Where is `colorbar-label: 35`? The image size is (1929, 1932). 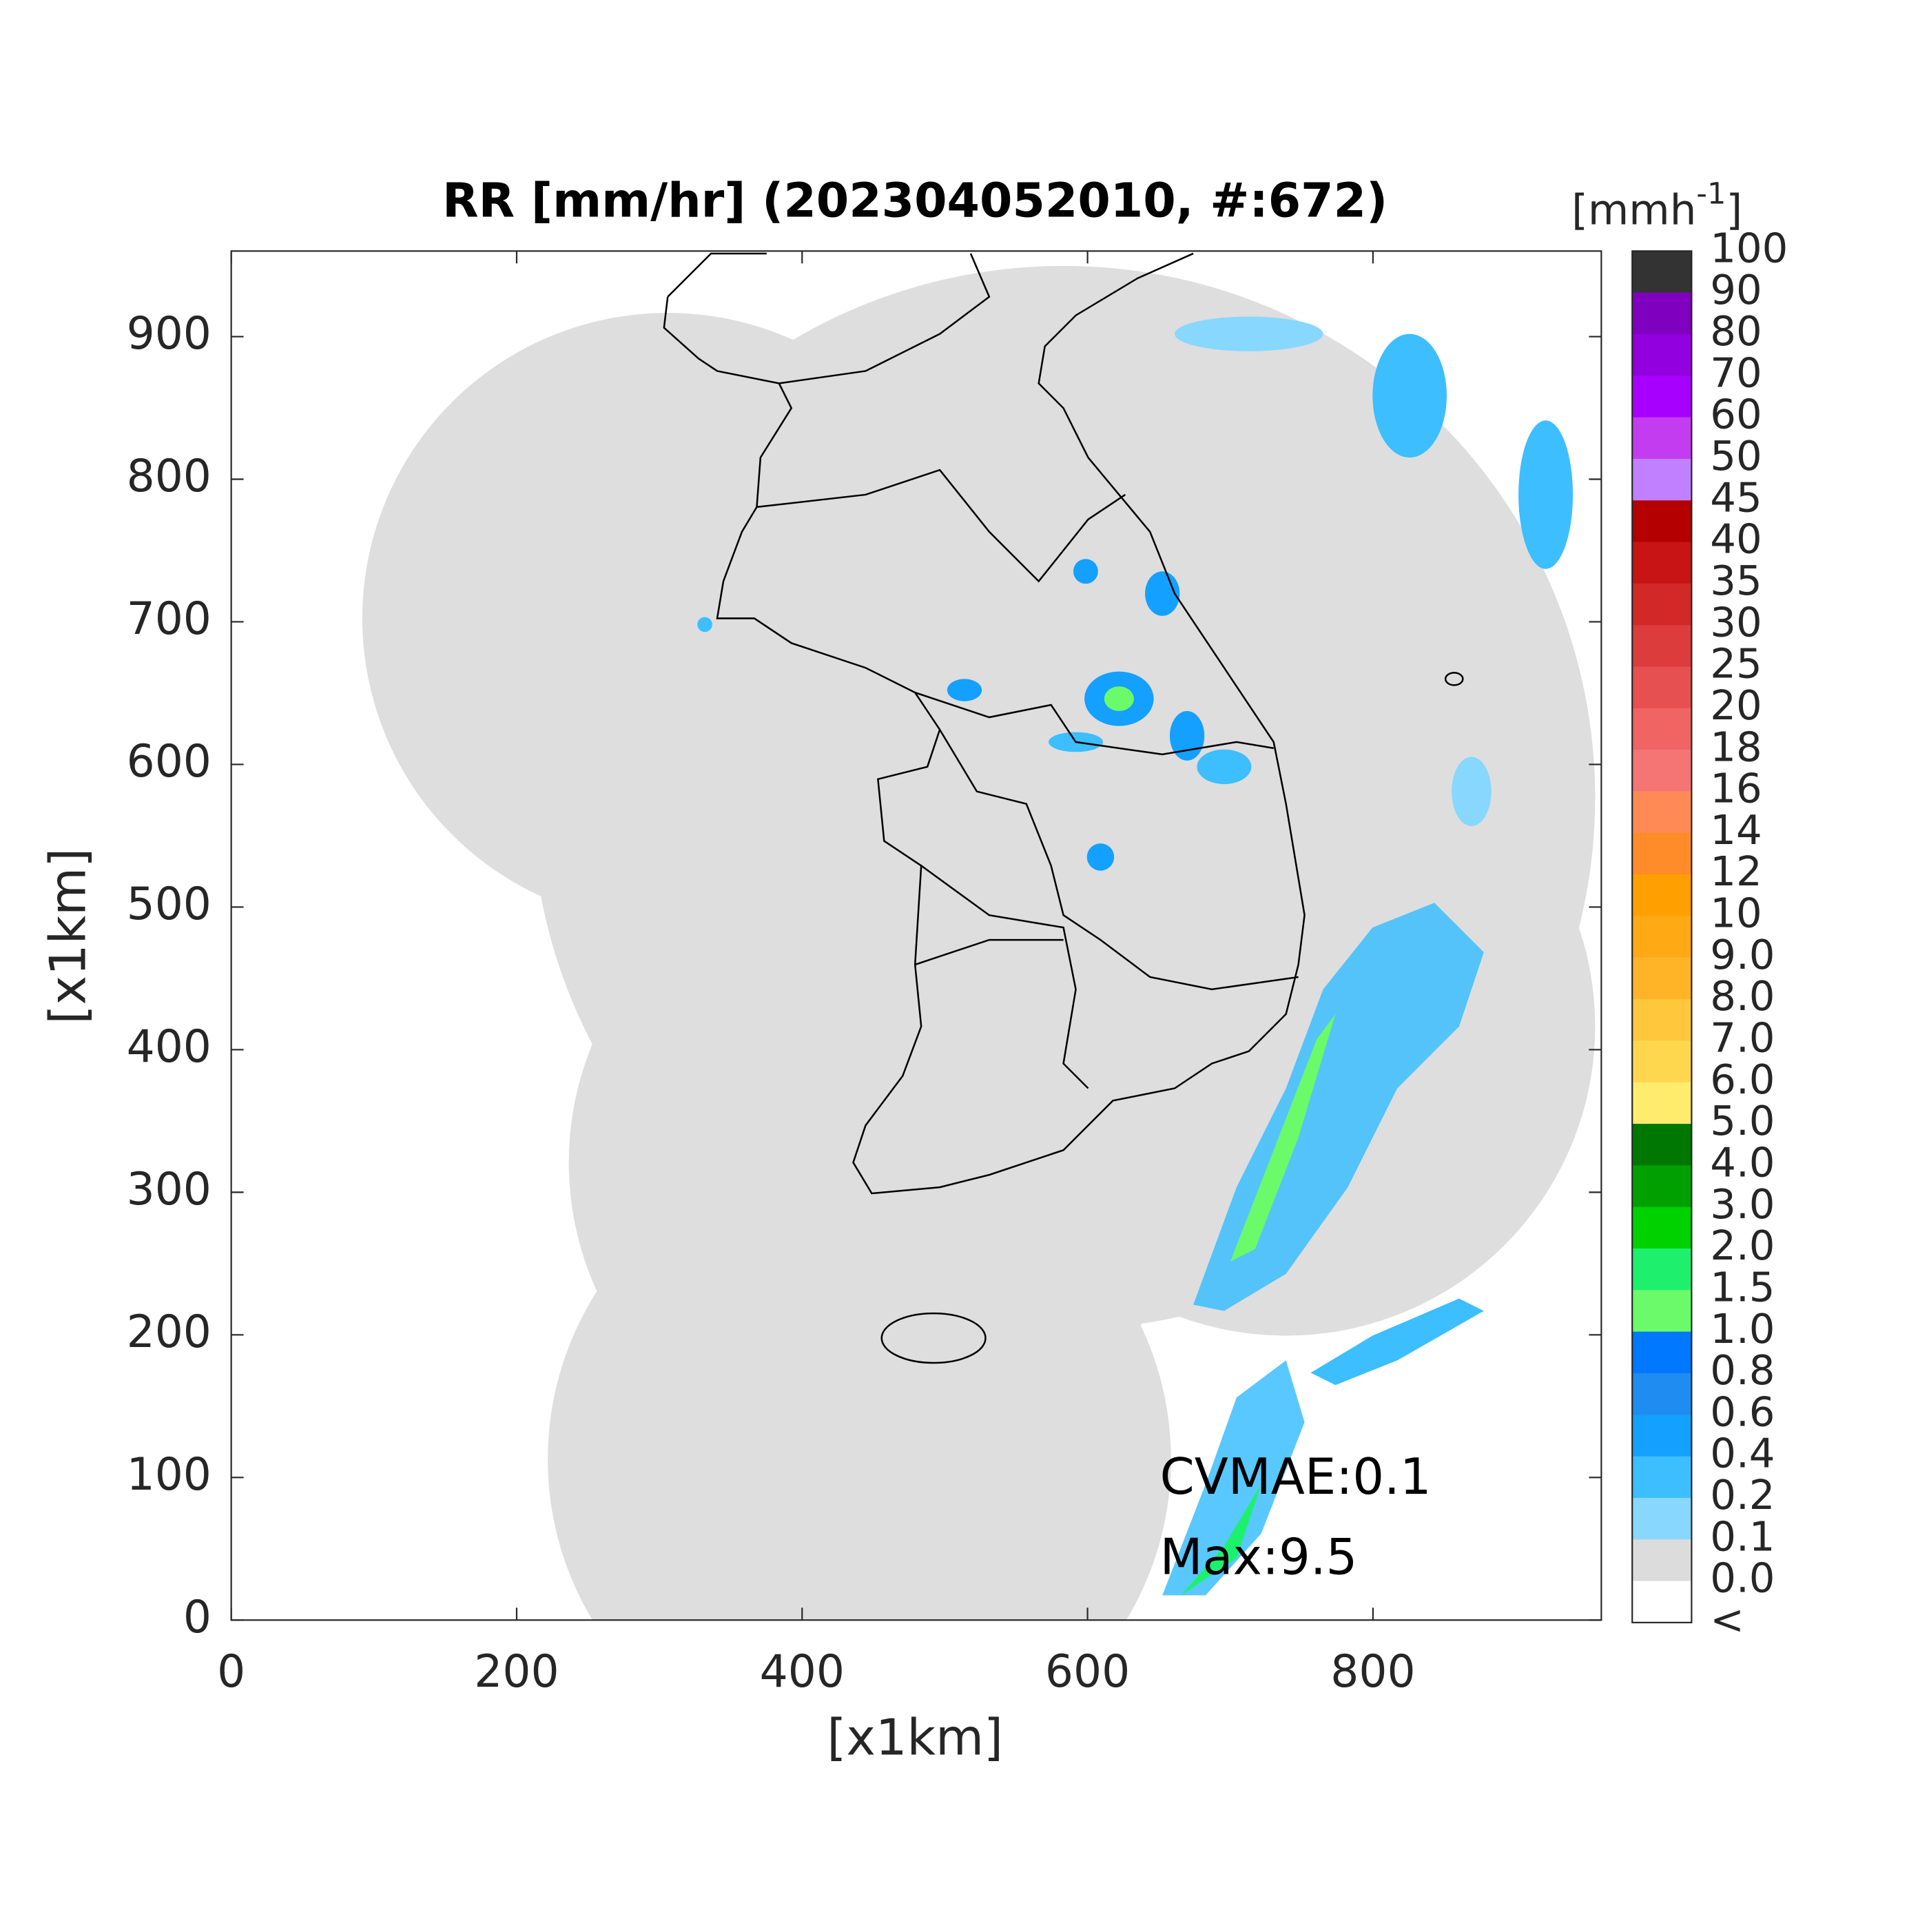
colorbar-label: 35 is located at coordinates (1736, 580).